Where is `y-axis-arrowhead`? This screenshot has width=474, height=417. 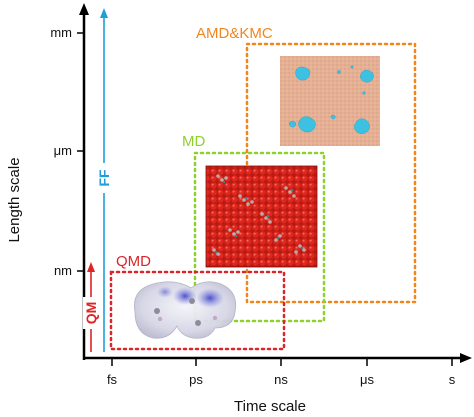 y-axis-arrowhead is located at coordinates (84, 9).